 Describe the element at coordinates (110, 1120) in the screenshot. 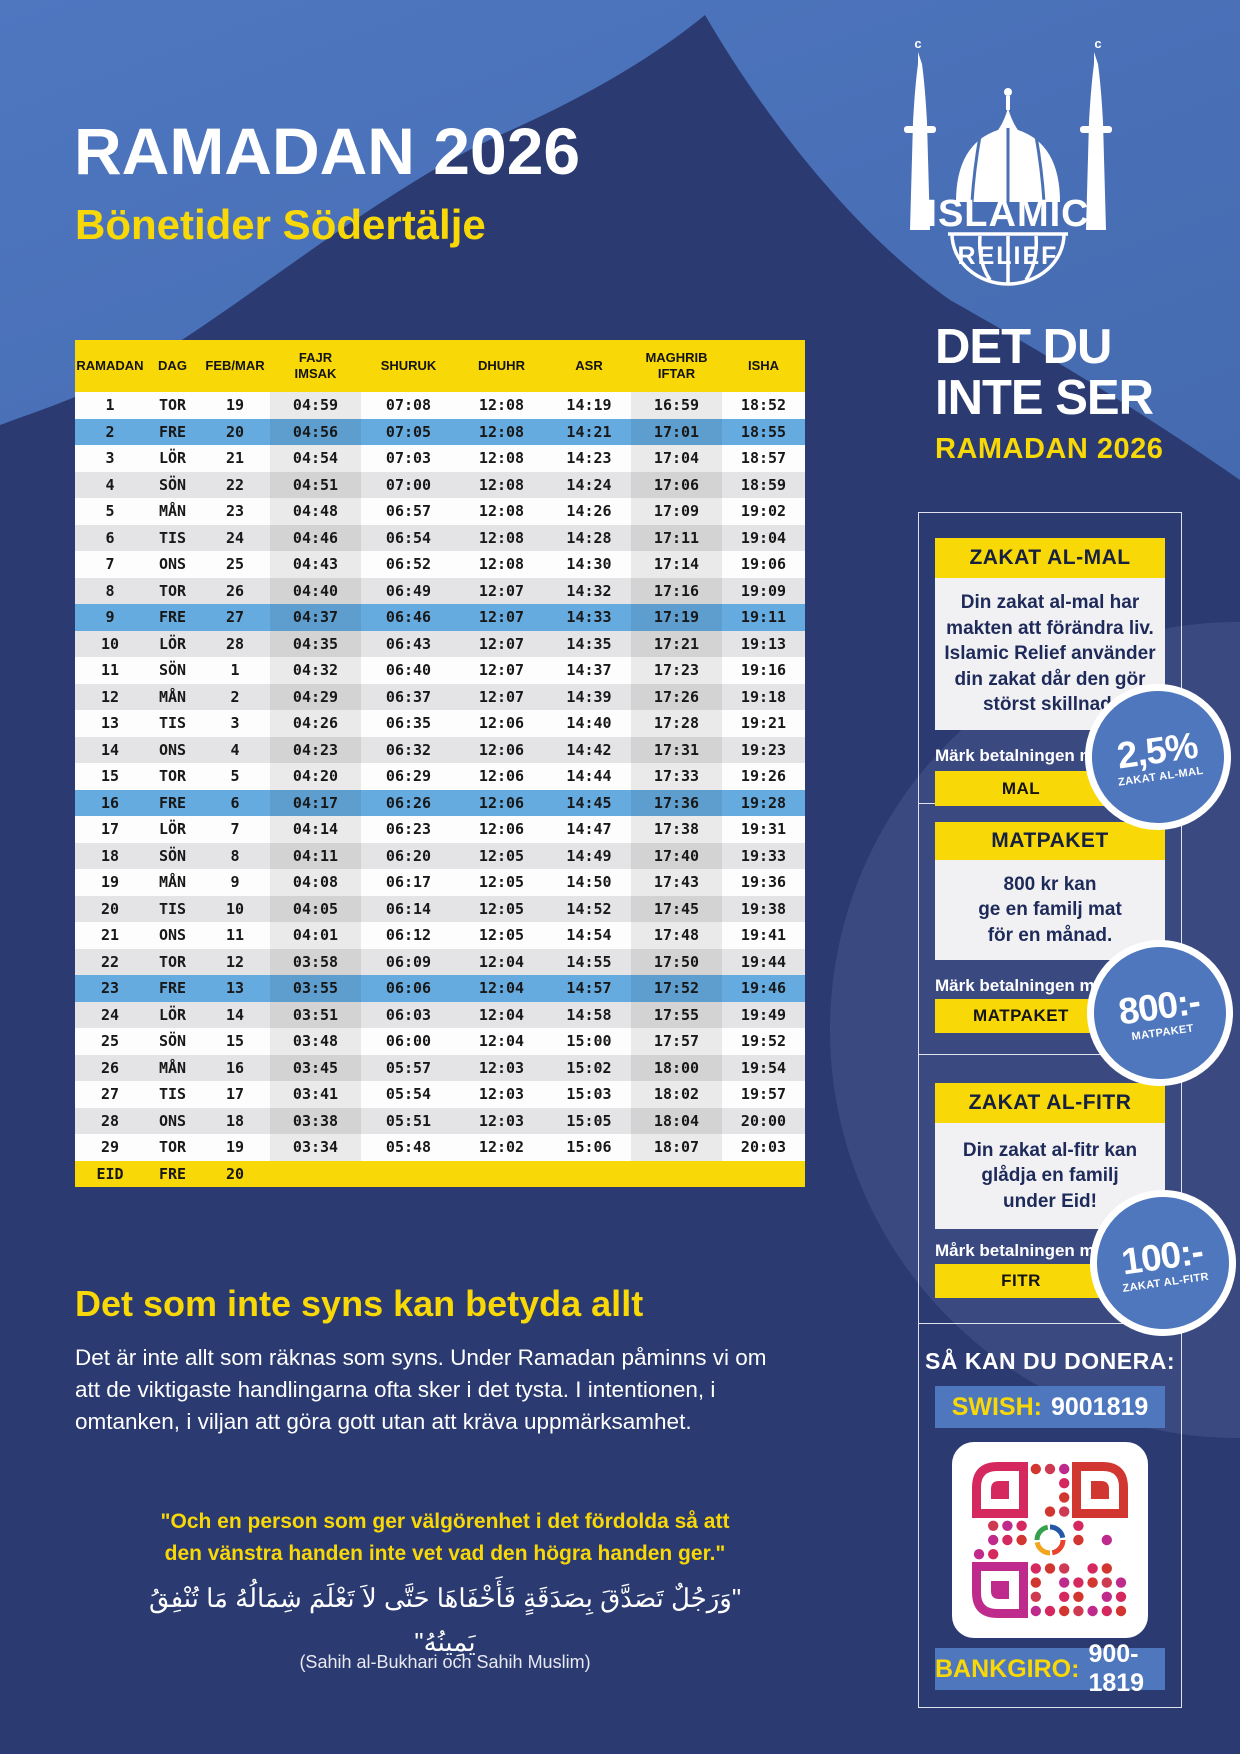

I see `cell: 28` at that location.